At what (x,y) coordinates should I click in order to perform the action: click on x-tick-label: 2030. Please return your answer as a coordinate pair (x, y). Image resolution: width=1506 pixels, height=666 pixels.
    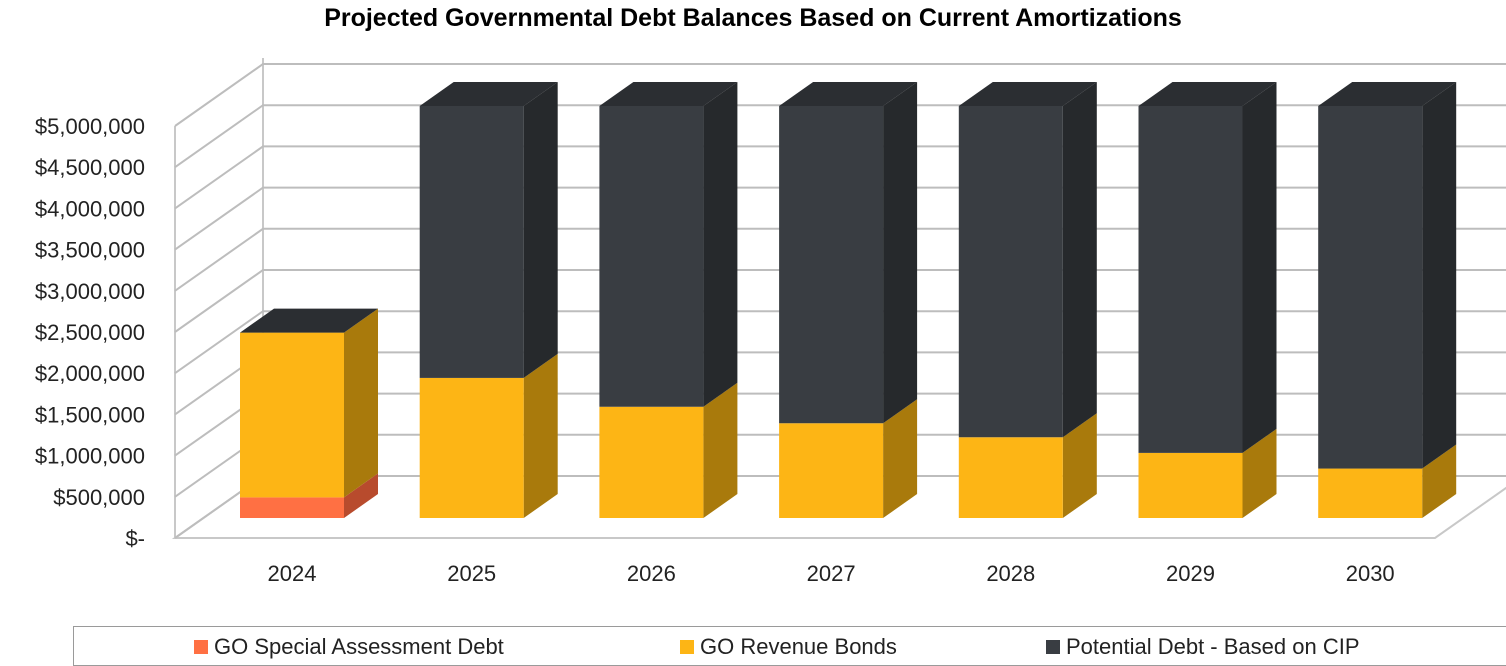
    Looking at the image, I should click on (1370, 573).